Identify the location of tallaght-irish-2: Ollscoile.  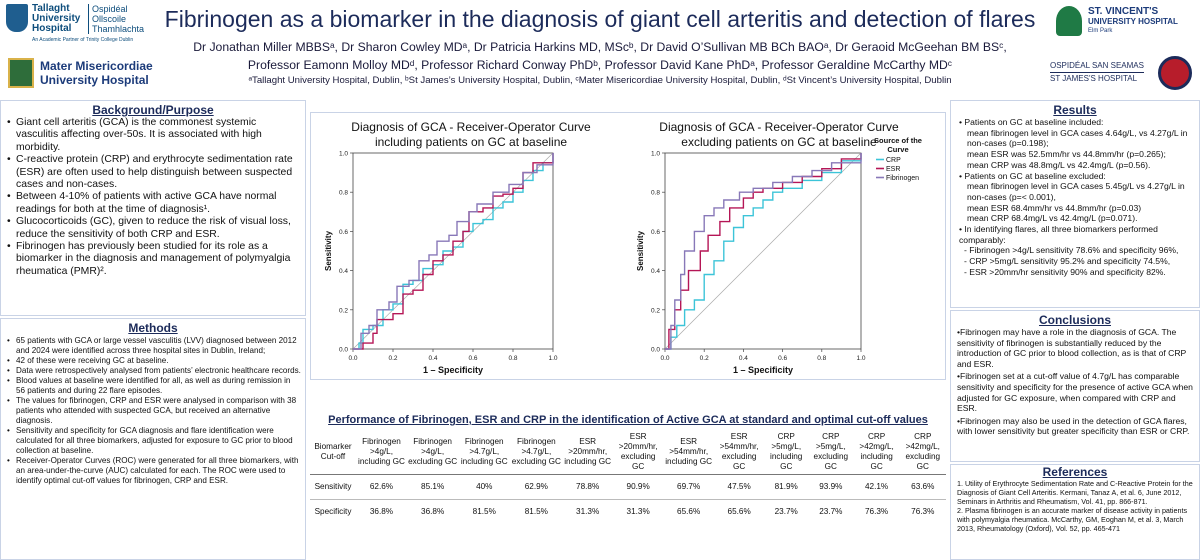
(109, 19).